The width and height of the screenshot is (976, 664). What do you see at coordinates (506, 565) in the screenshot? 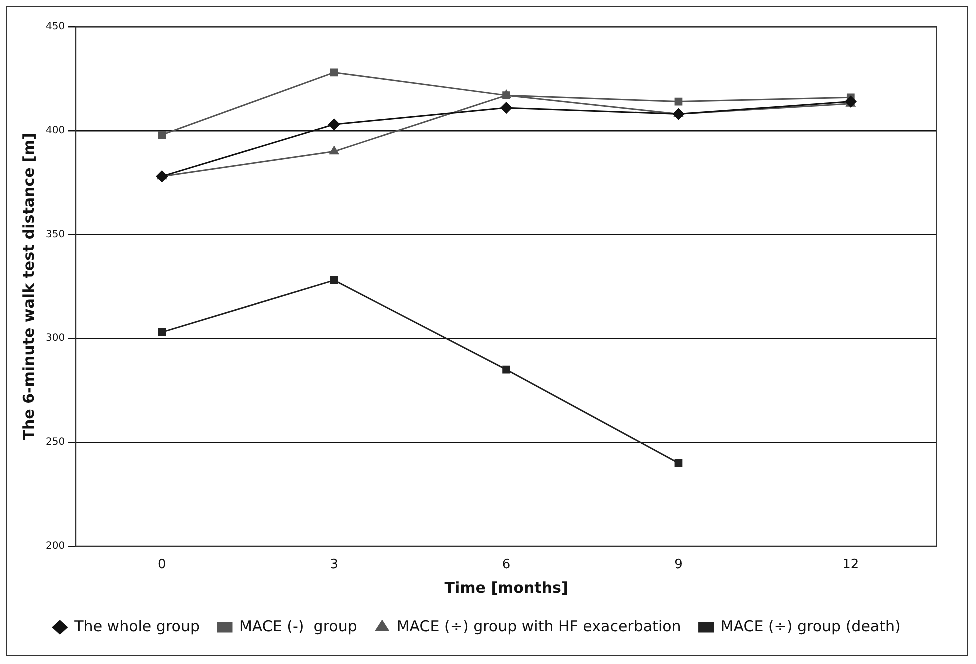
I see `x-tick-label: 6` at bounding box center [506, 565].